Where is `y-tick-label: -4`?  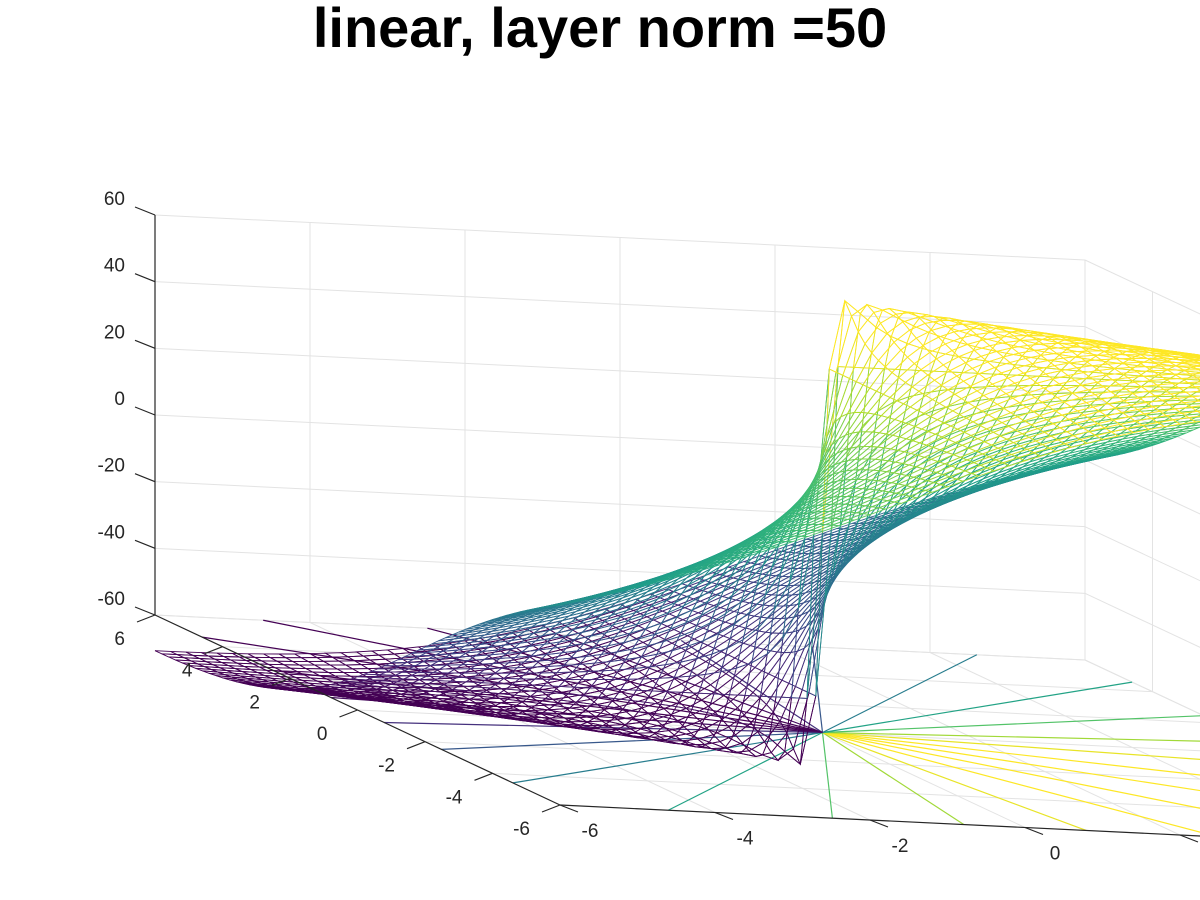
y-tick-label: -4 is located at coordinates (454, 797).